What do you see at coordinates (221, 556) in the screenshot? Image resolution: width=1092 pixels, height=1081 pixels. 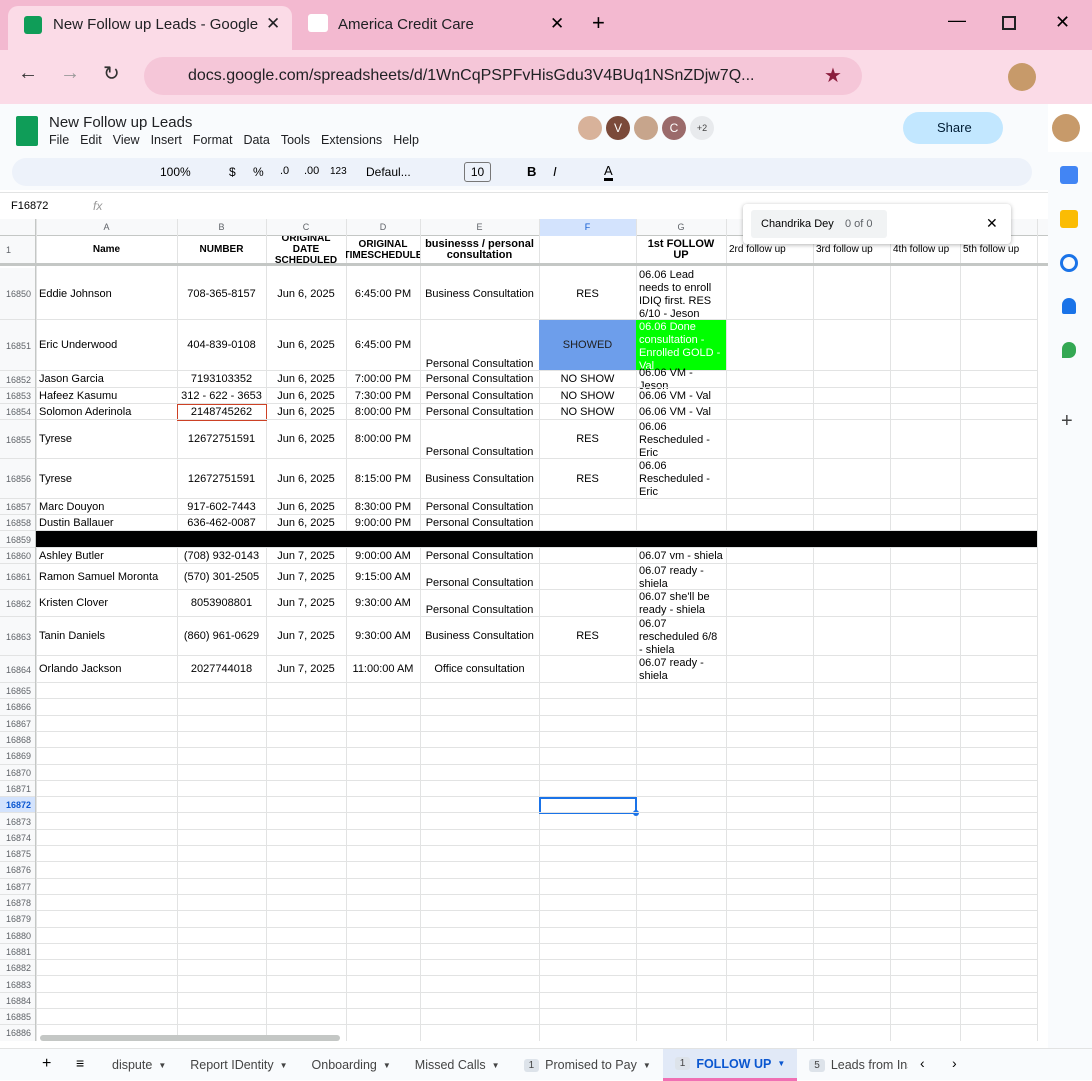 I see `cell: (708) 932-0143` at bounding box center [221, 556].